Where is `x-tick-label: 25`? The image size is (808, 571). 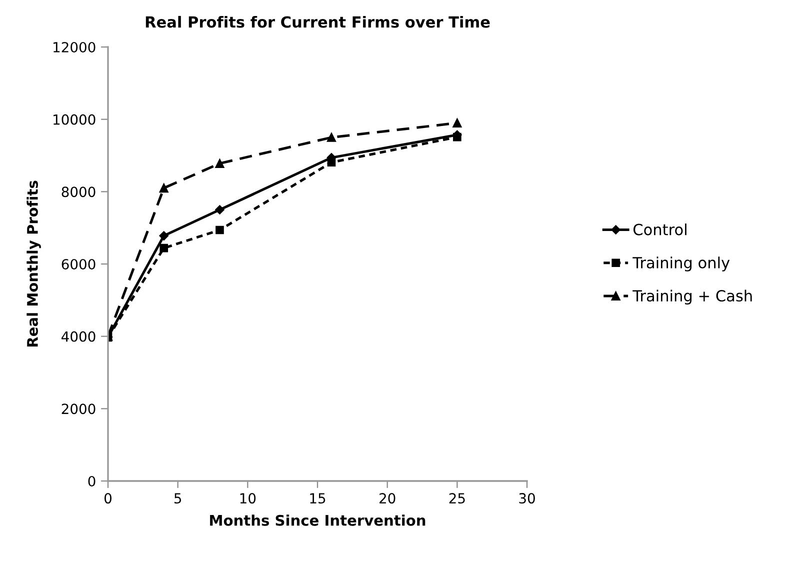 x-tick-label: 25 is located at coordinates (457, 498).